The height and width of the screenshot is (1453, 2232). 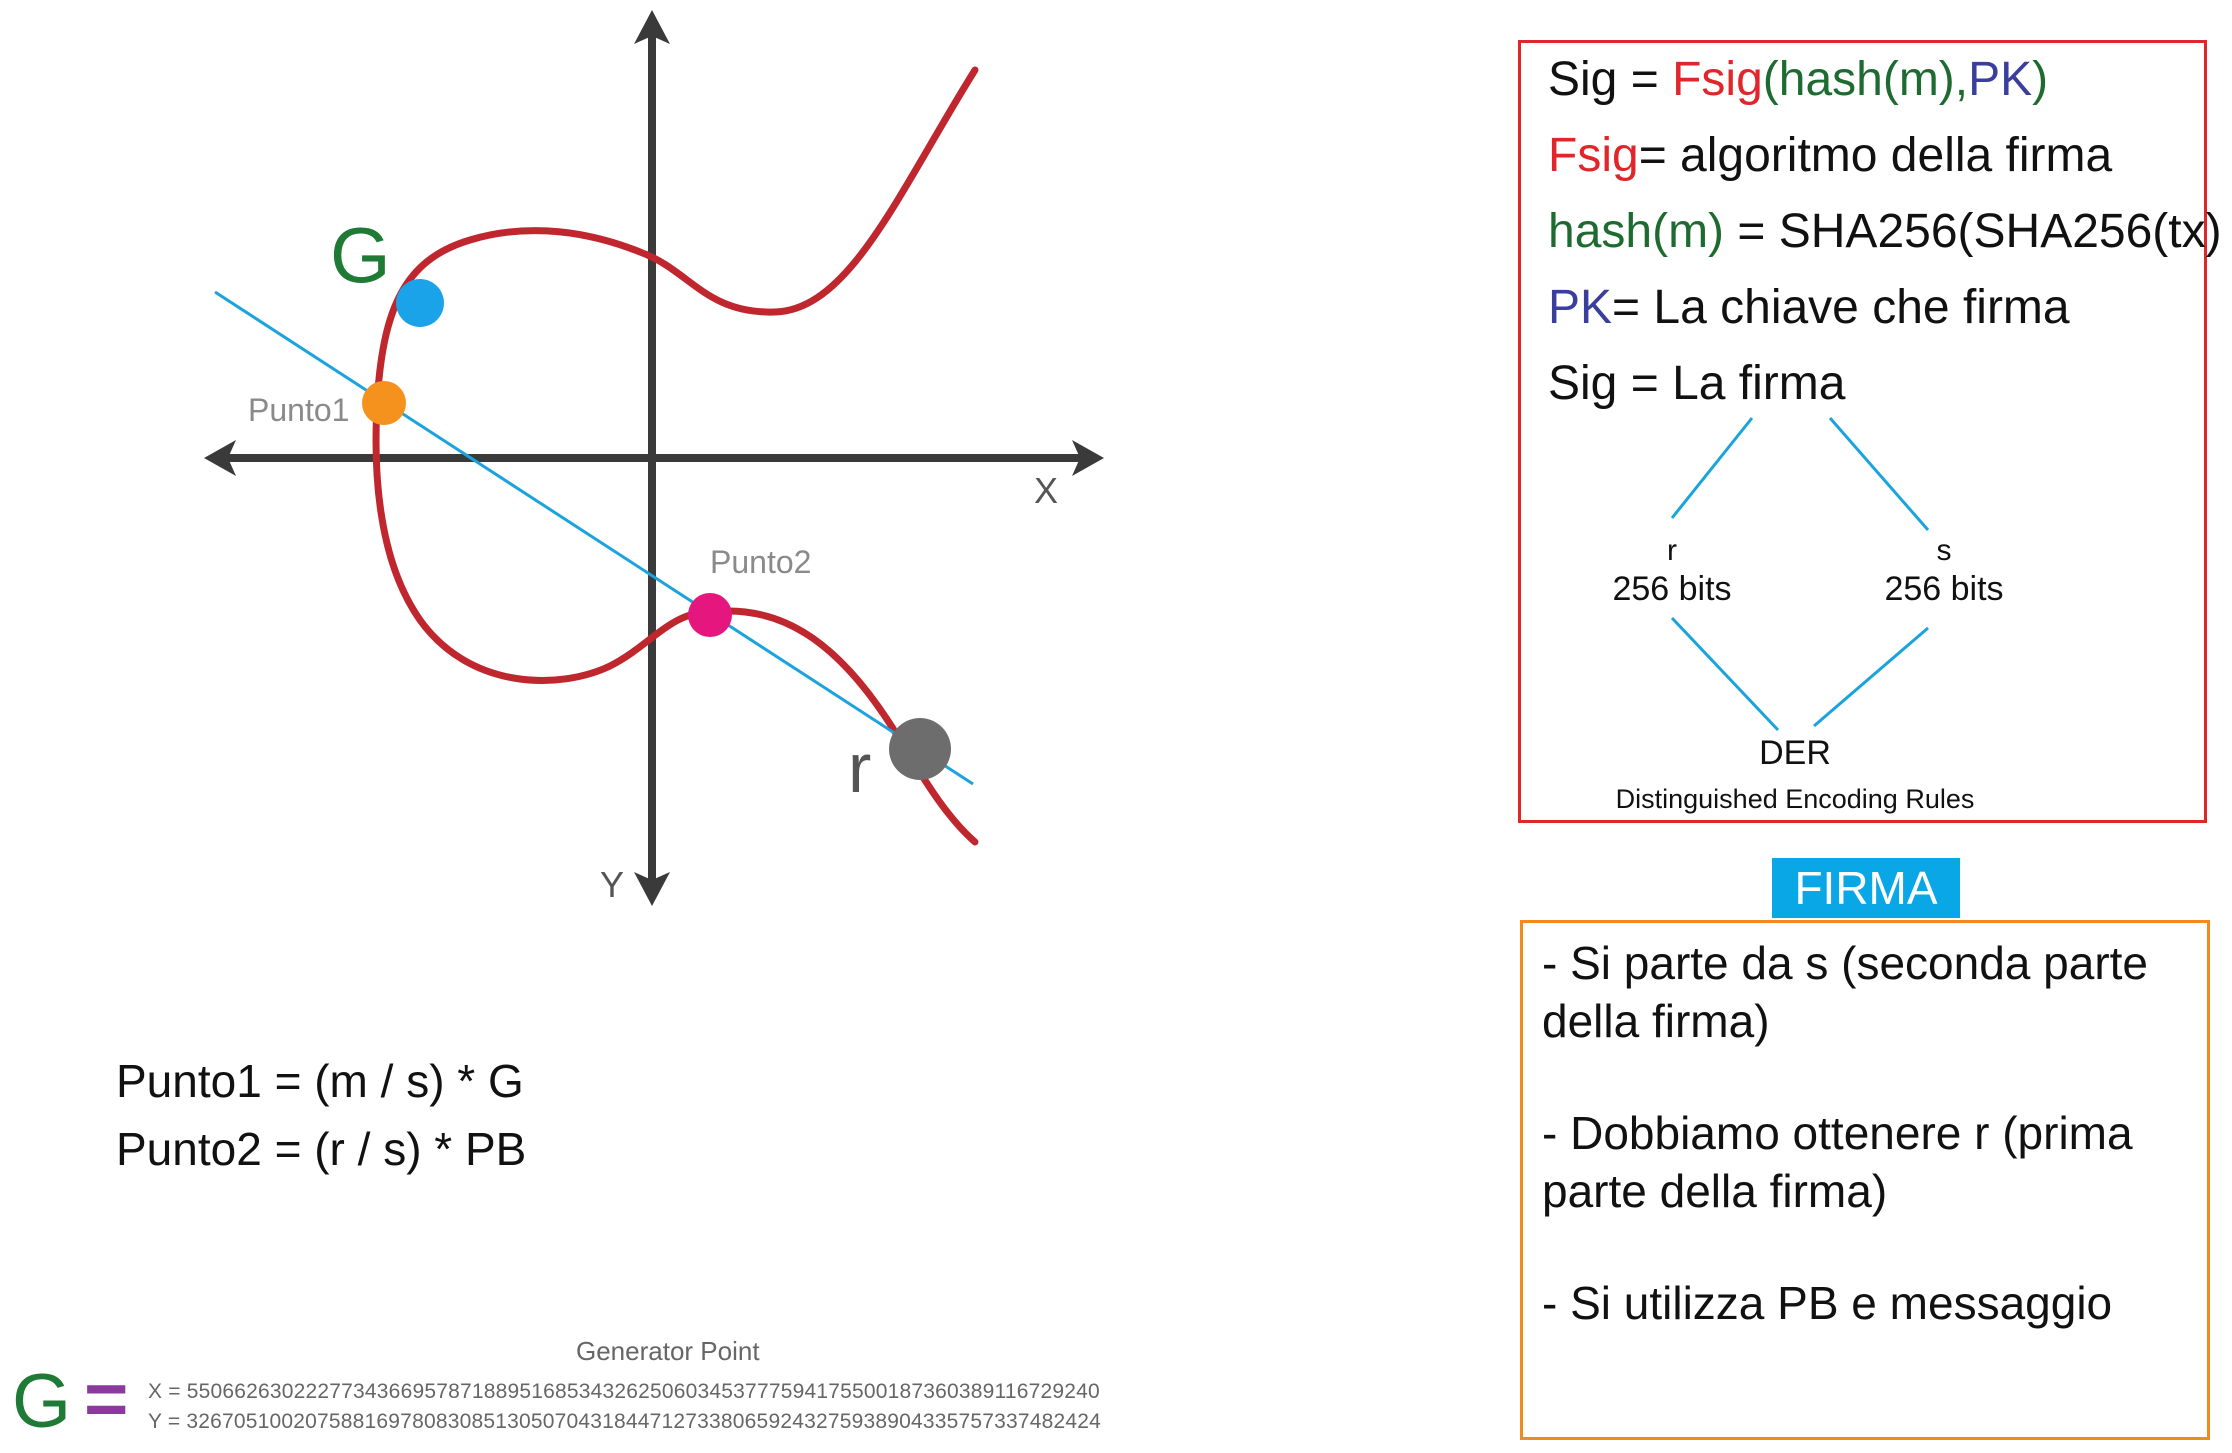 What do you see at coordinates (1827, 1303) in the screenshot?
I see `note-item-3: - Si utilizza PB e messaggio` at bounding box center [1827, 1303].